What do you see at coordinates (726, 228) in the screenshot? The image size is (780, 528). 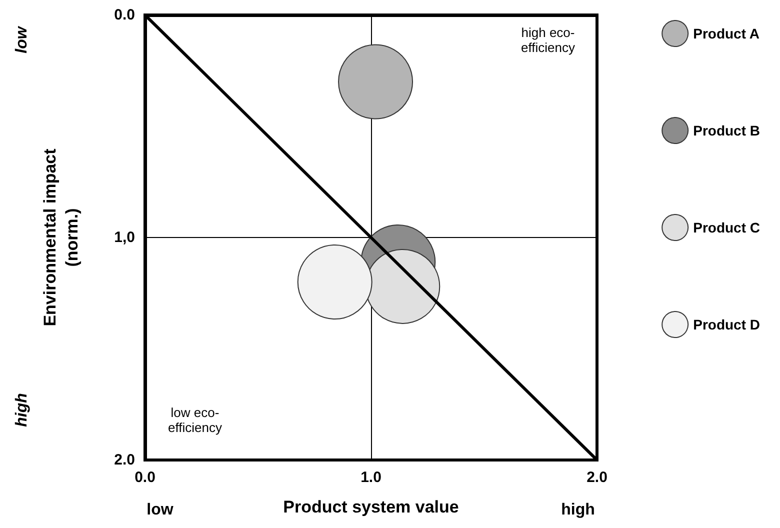 I see `legend-label: Product C` at bounding box center [726, 228].